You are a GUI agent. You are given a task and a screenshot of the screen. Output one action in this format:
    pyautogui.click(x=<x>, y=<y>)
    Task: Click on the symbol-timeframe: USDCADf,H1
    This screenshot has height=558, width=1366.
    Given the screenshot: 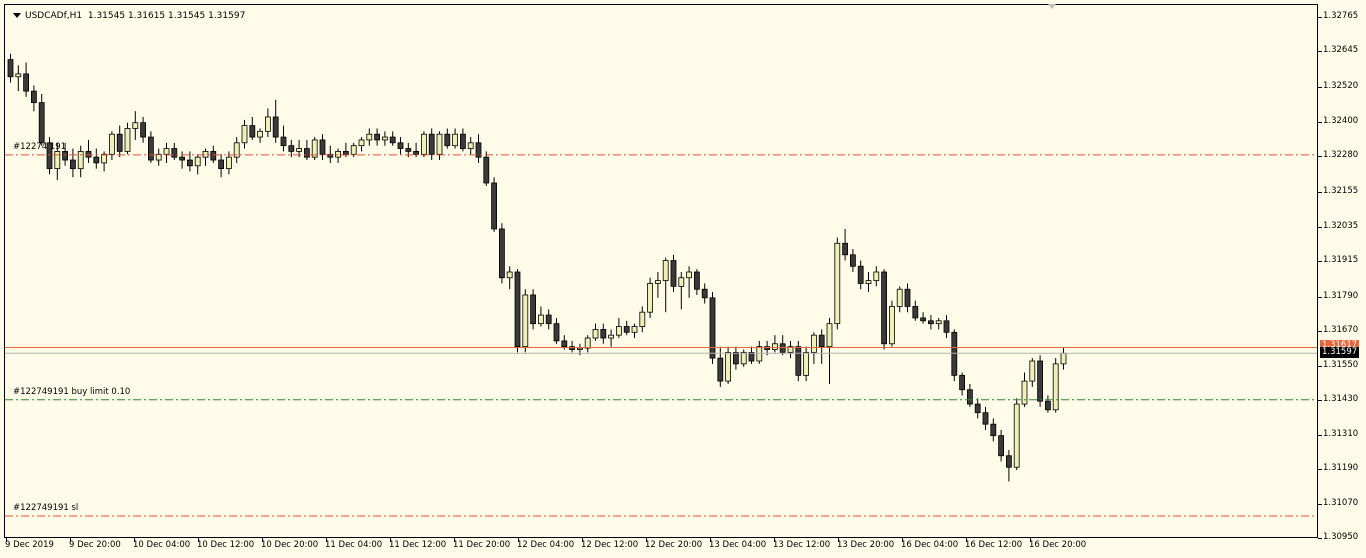 What is the action you would take?
    pyautogui.click(x=54, y=16)
    